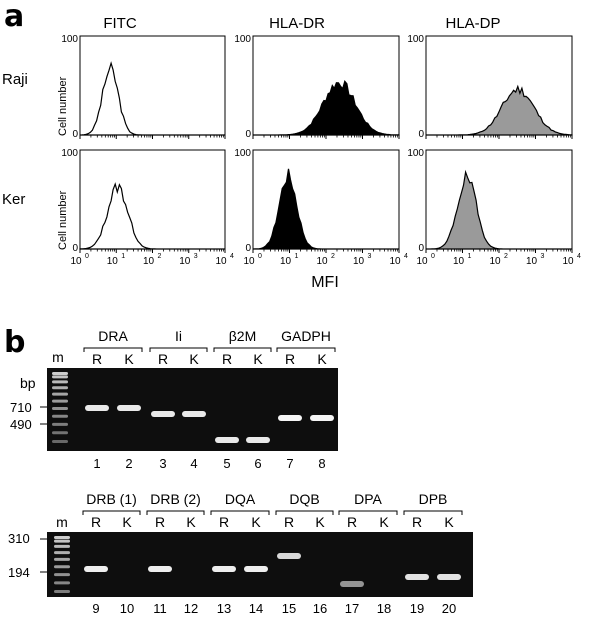 The width and height of the screenshot is (600, 621). I want to click on lane-number: 15, so click(289, 608).